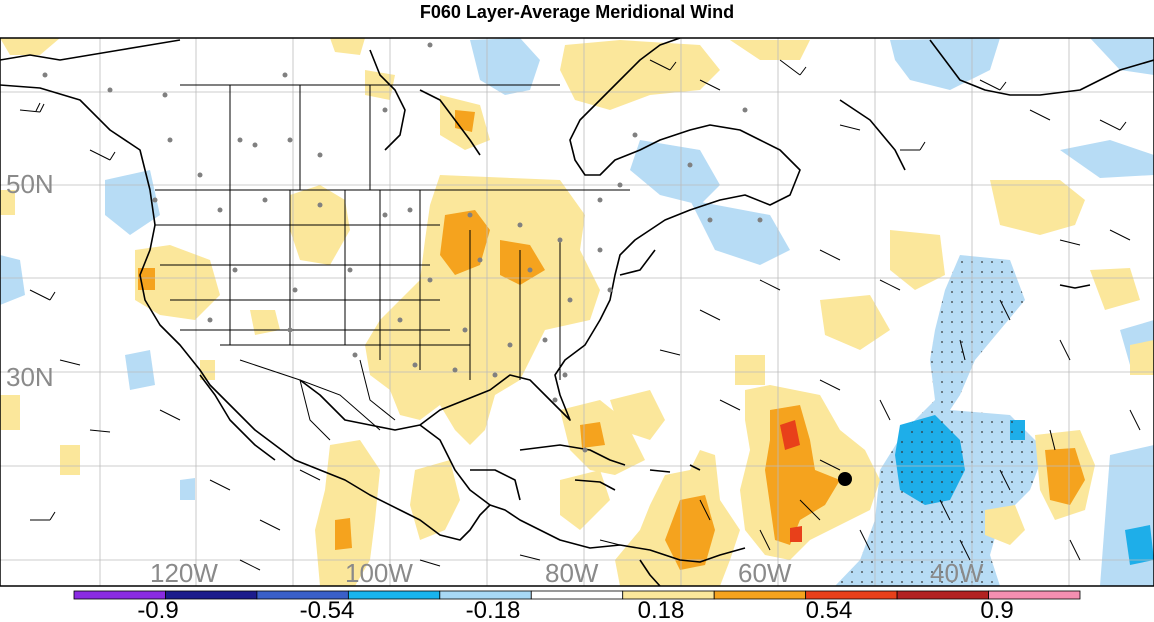  I want to click on lat-label-30n: 30N, so click(30, 377).